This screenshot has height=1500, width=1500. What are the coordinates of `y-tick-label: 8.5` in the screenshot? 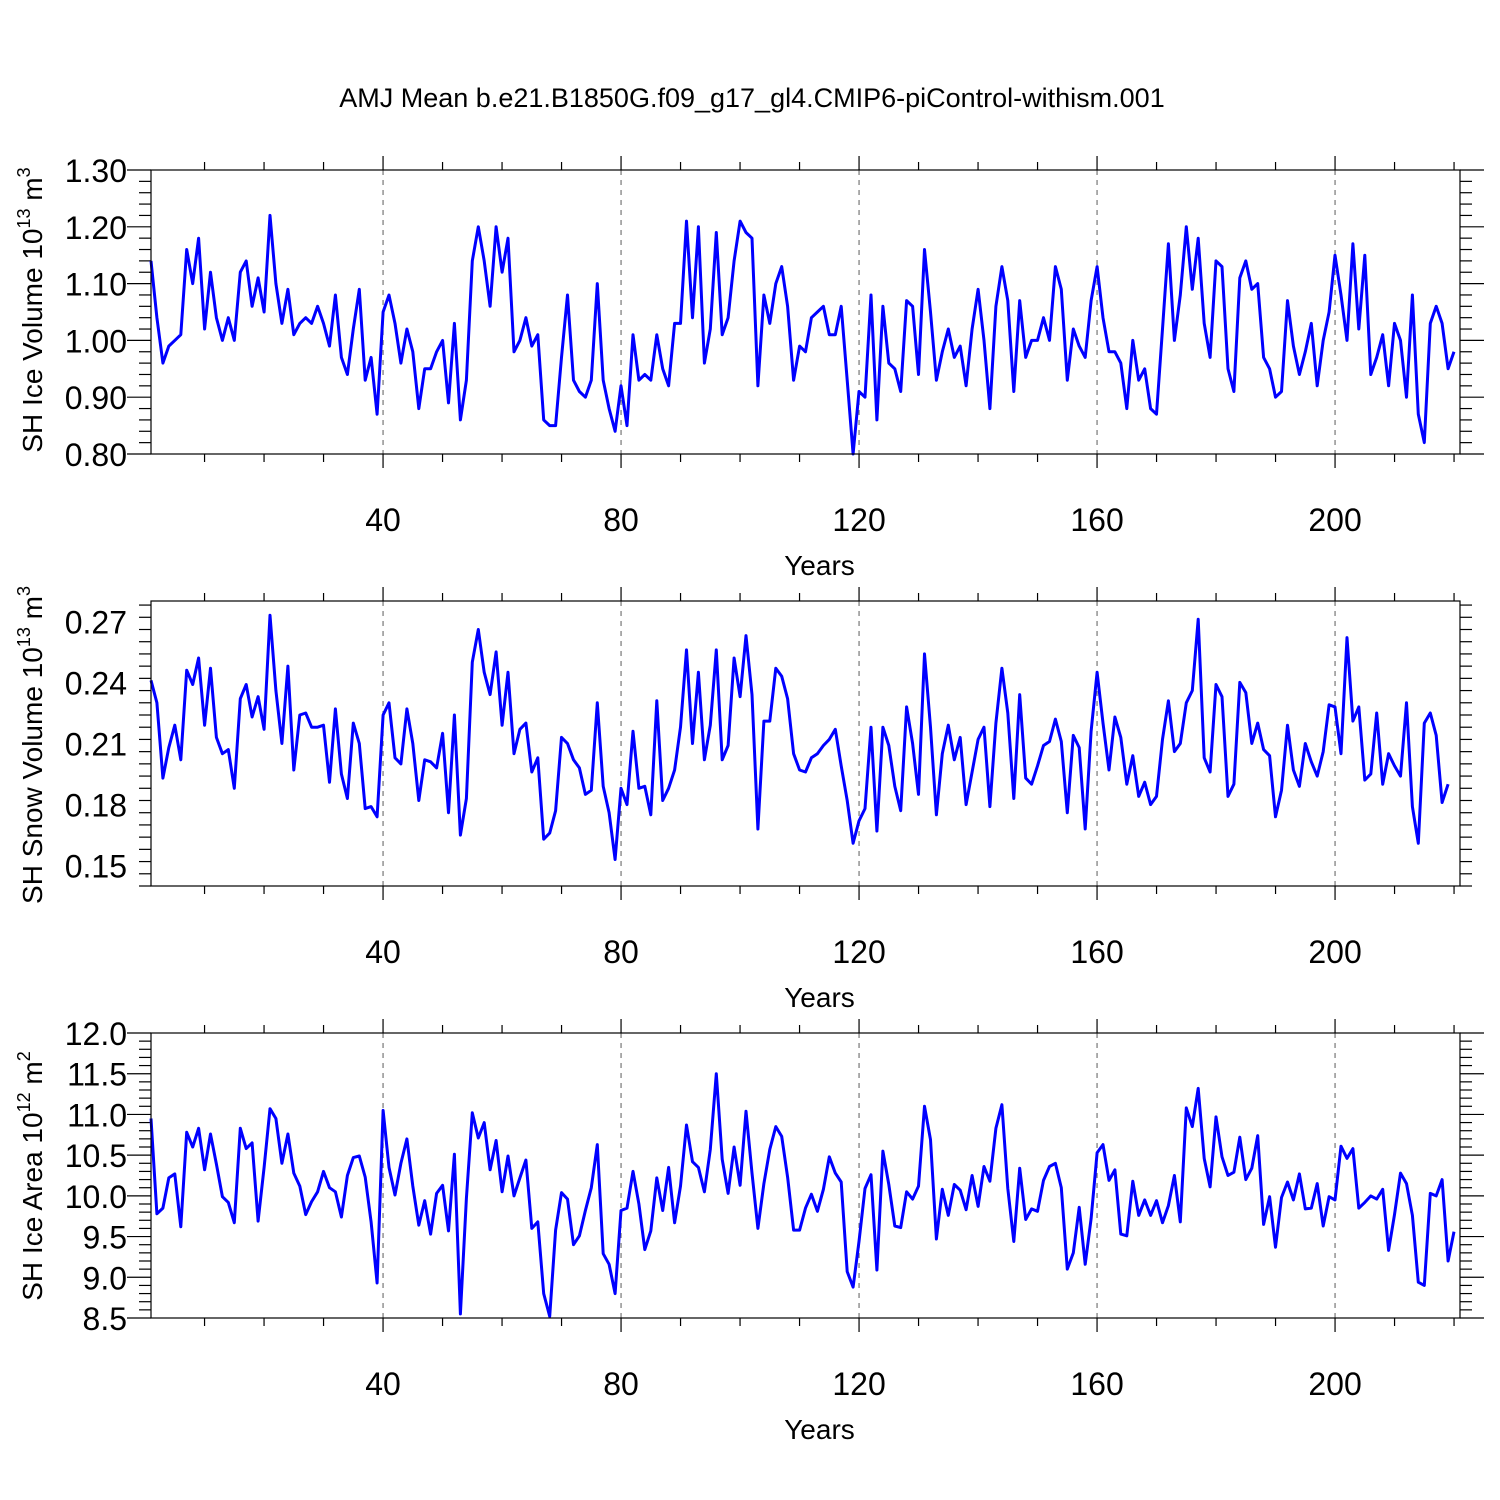 It's located at (105, 1319).